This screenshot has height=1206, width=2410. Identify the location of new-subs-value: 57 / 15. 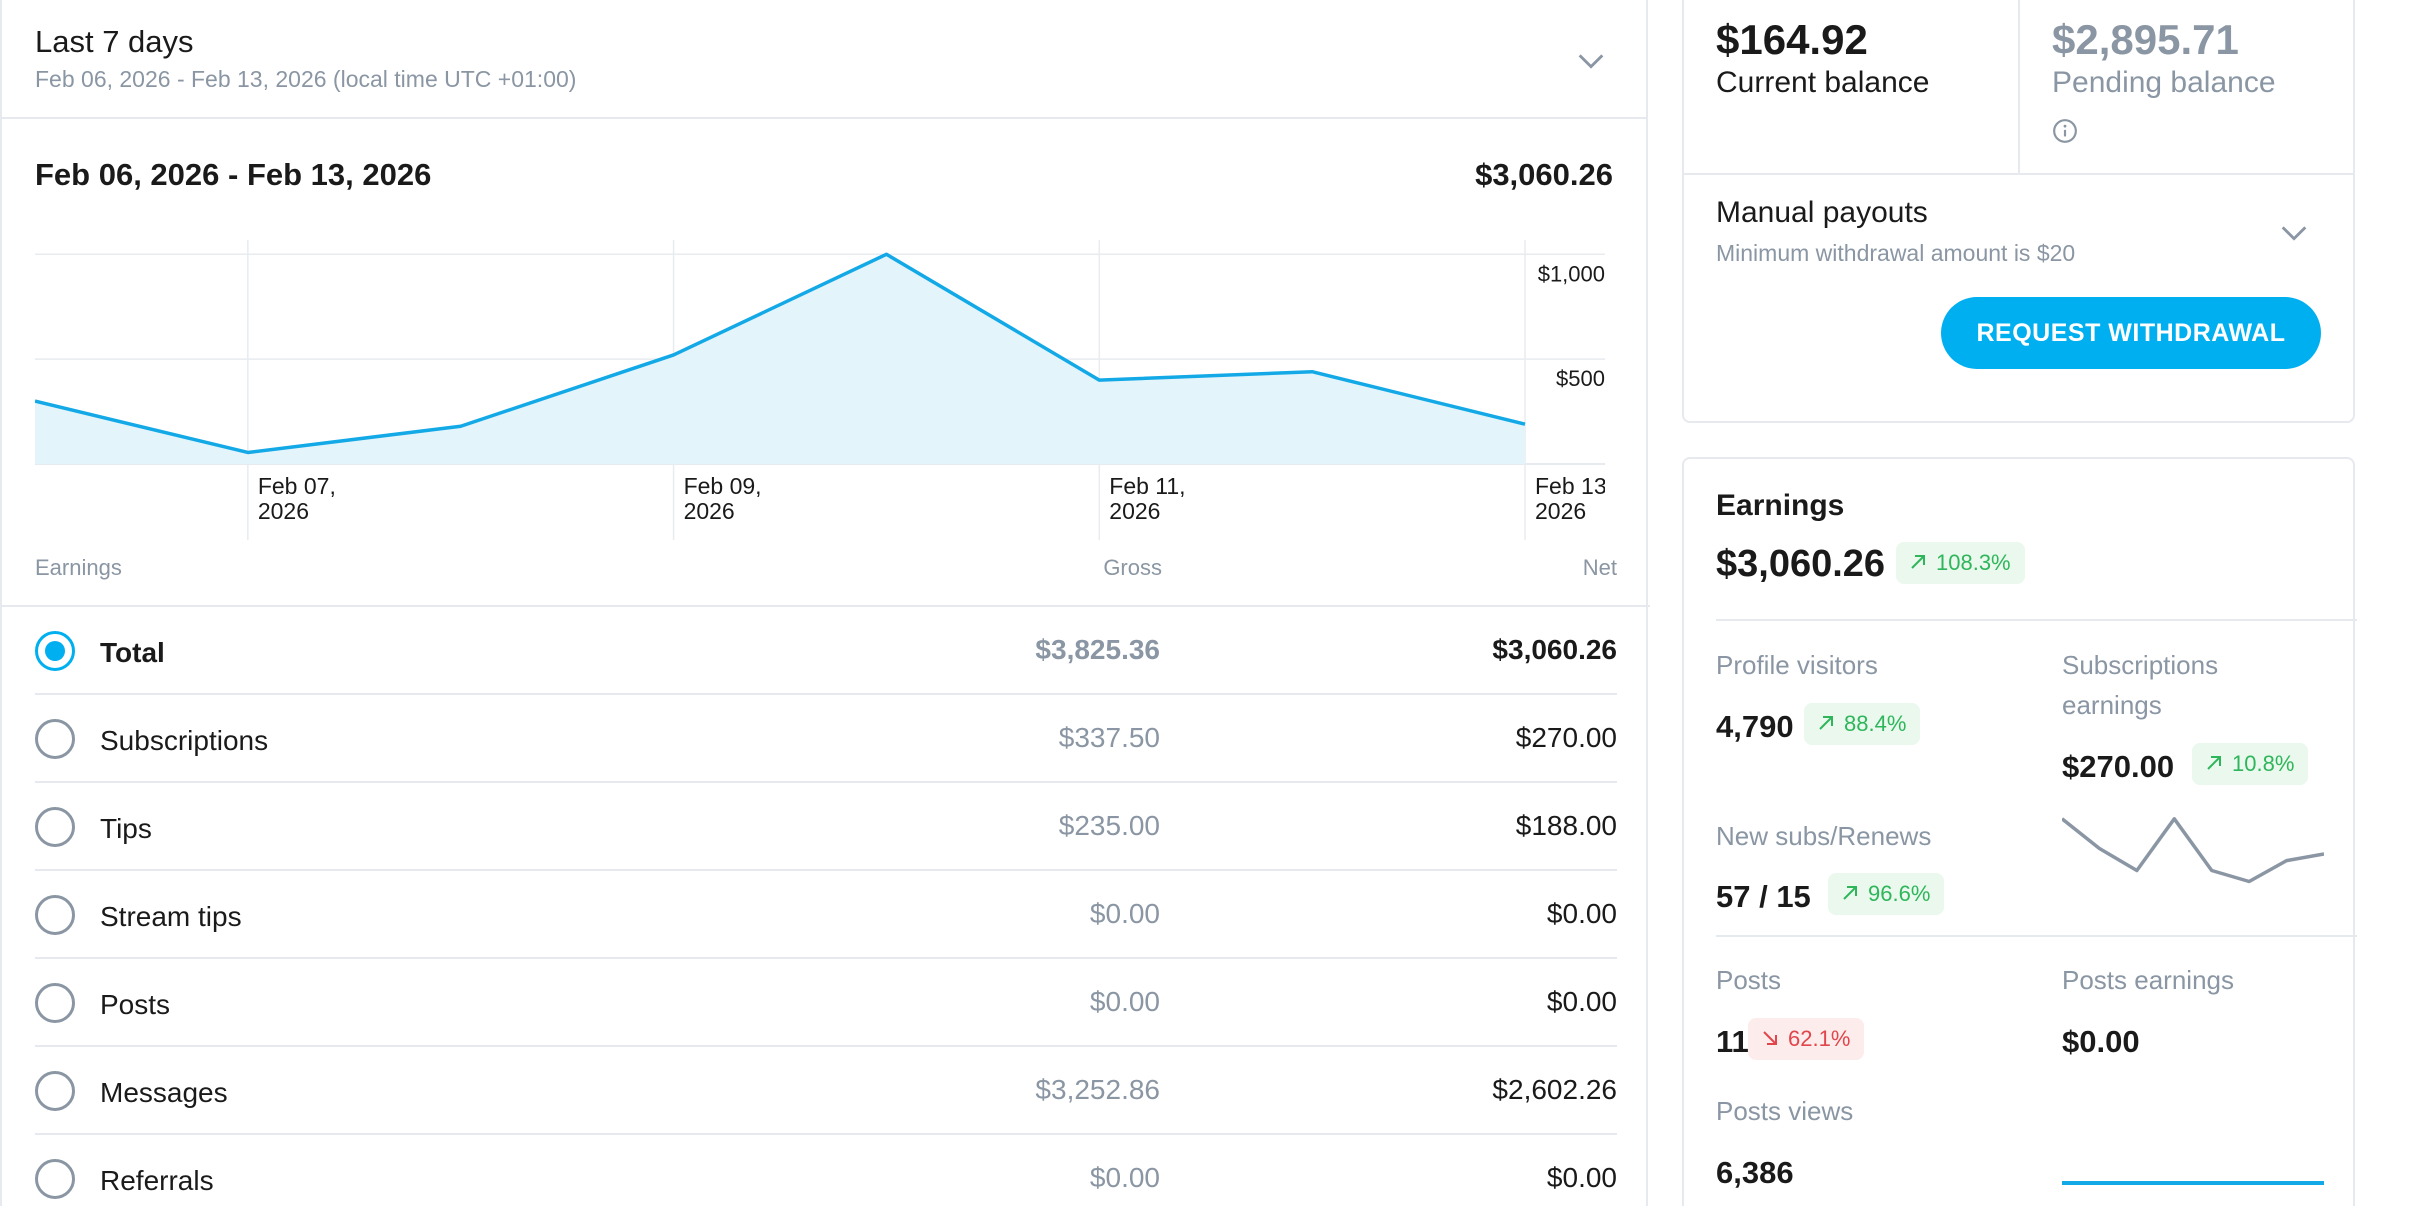
(1763, 896).